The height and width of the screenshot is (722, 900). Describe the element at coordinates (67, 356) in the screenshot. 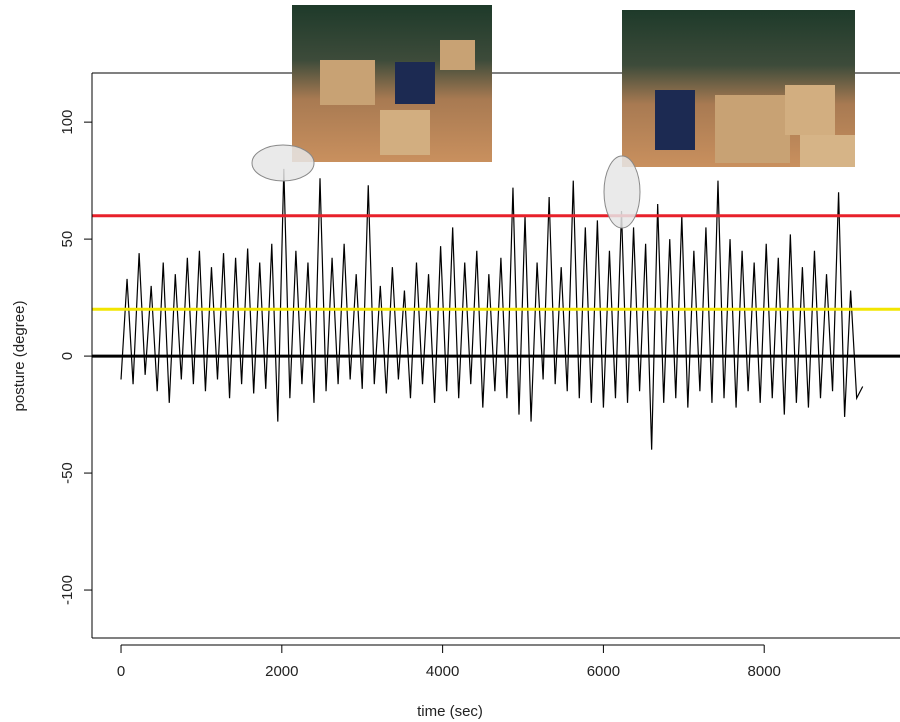

I see `y-tick-label: 0` at that location.